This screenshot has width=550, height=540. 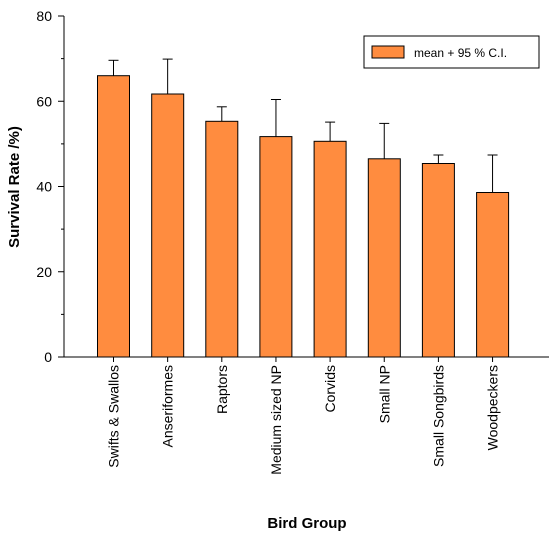 What do you see at coordinates (114, 416) in the screenshot?
I see `x-tick-label: Swifts & Swallos` at bounding box center [114, 416].